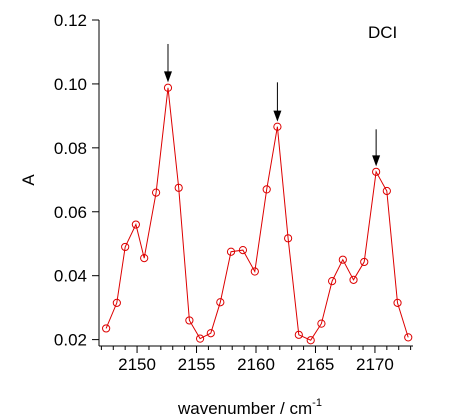 The height and width of the screenshot is (419, 456). Describe the element at coordinates (272, 105) in the screenshot. I see `peak-arrows` at that location.